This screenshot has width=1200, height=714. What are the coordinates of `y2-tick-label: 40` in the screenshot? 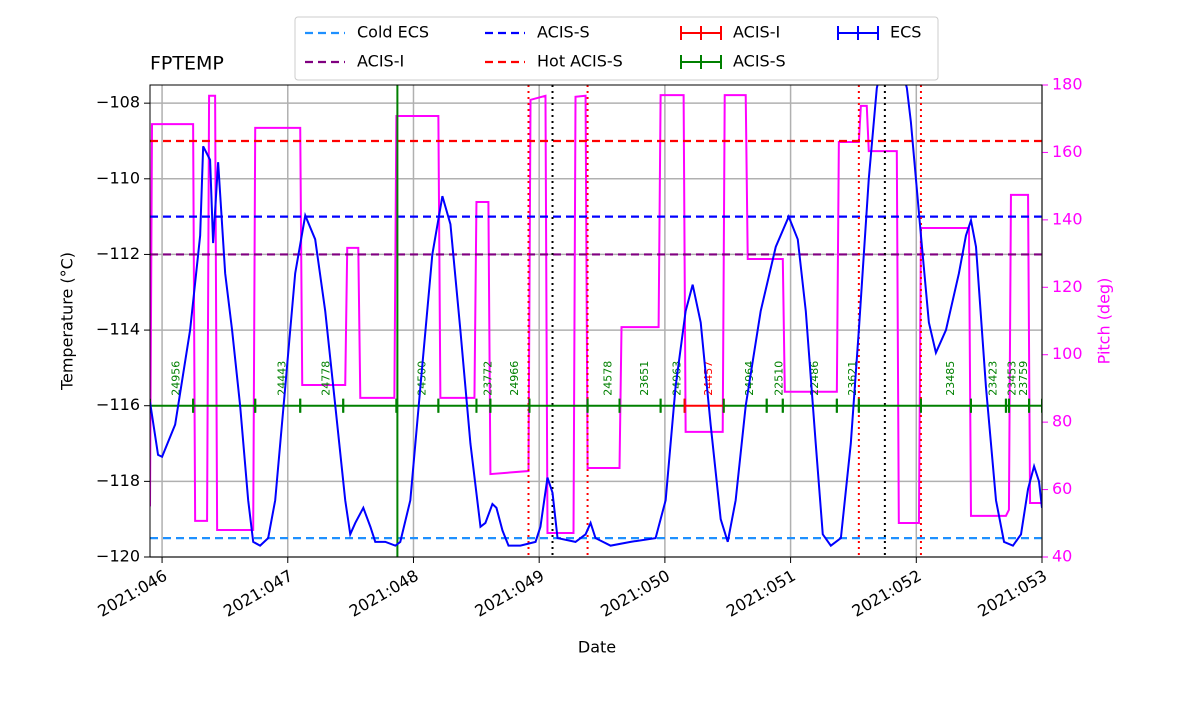 It's located at (1062, 556).